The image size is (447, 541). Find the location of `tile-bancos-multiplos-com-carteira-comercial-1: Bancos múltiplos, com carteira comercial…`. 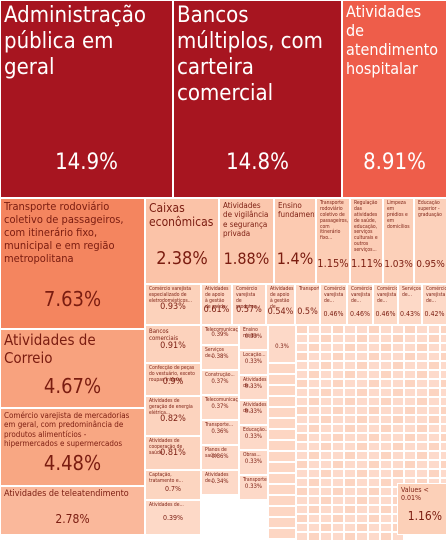

tile-bancos-multiplos-com-carteira-comercial-1: Bancos múltiplos, com carteira comercial… is located at coordinates (257, 99).